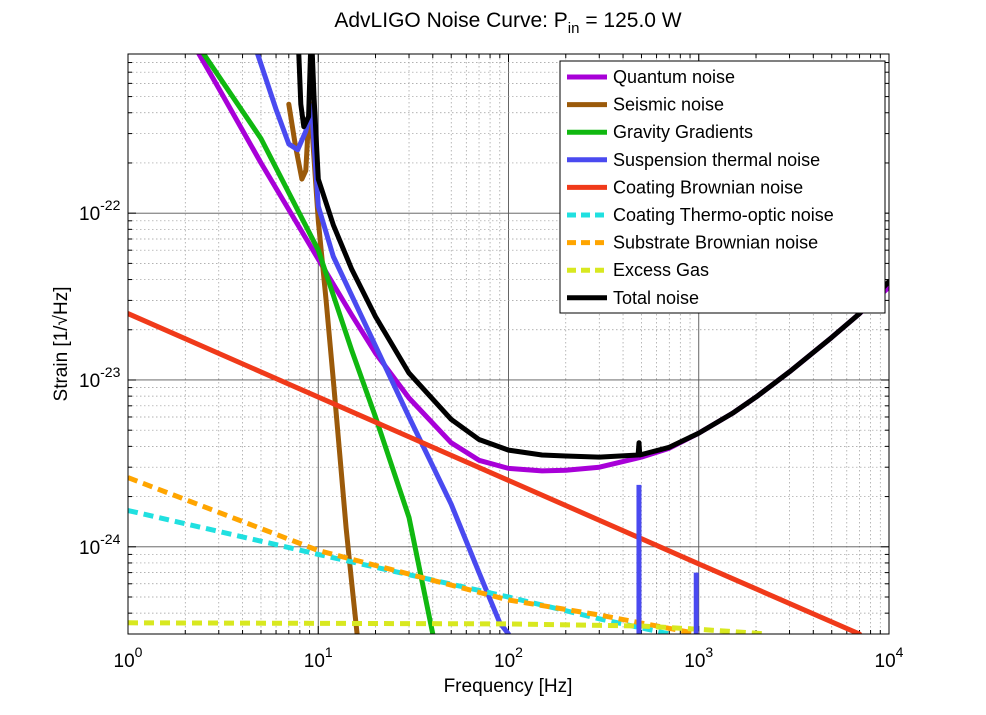  I want to click on x-tick-label: 10², so click(508, 658).